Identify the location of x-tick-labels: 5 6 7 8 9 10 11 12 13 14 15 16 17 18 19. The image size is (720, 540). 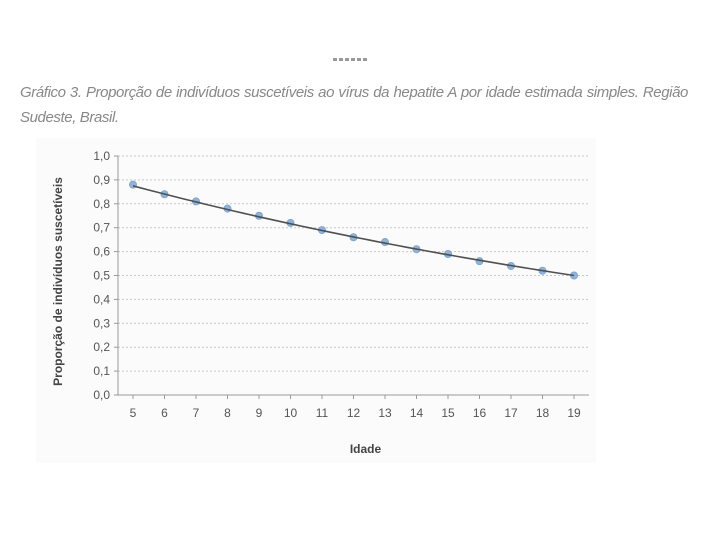
(355, 413).